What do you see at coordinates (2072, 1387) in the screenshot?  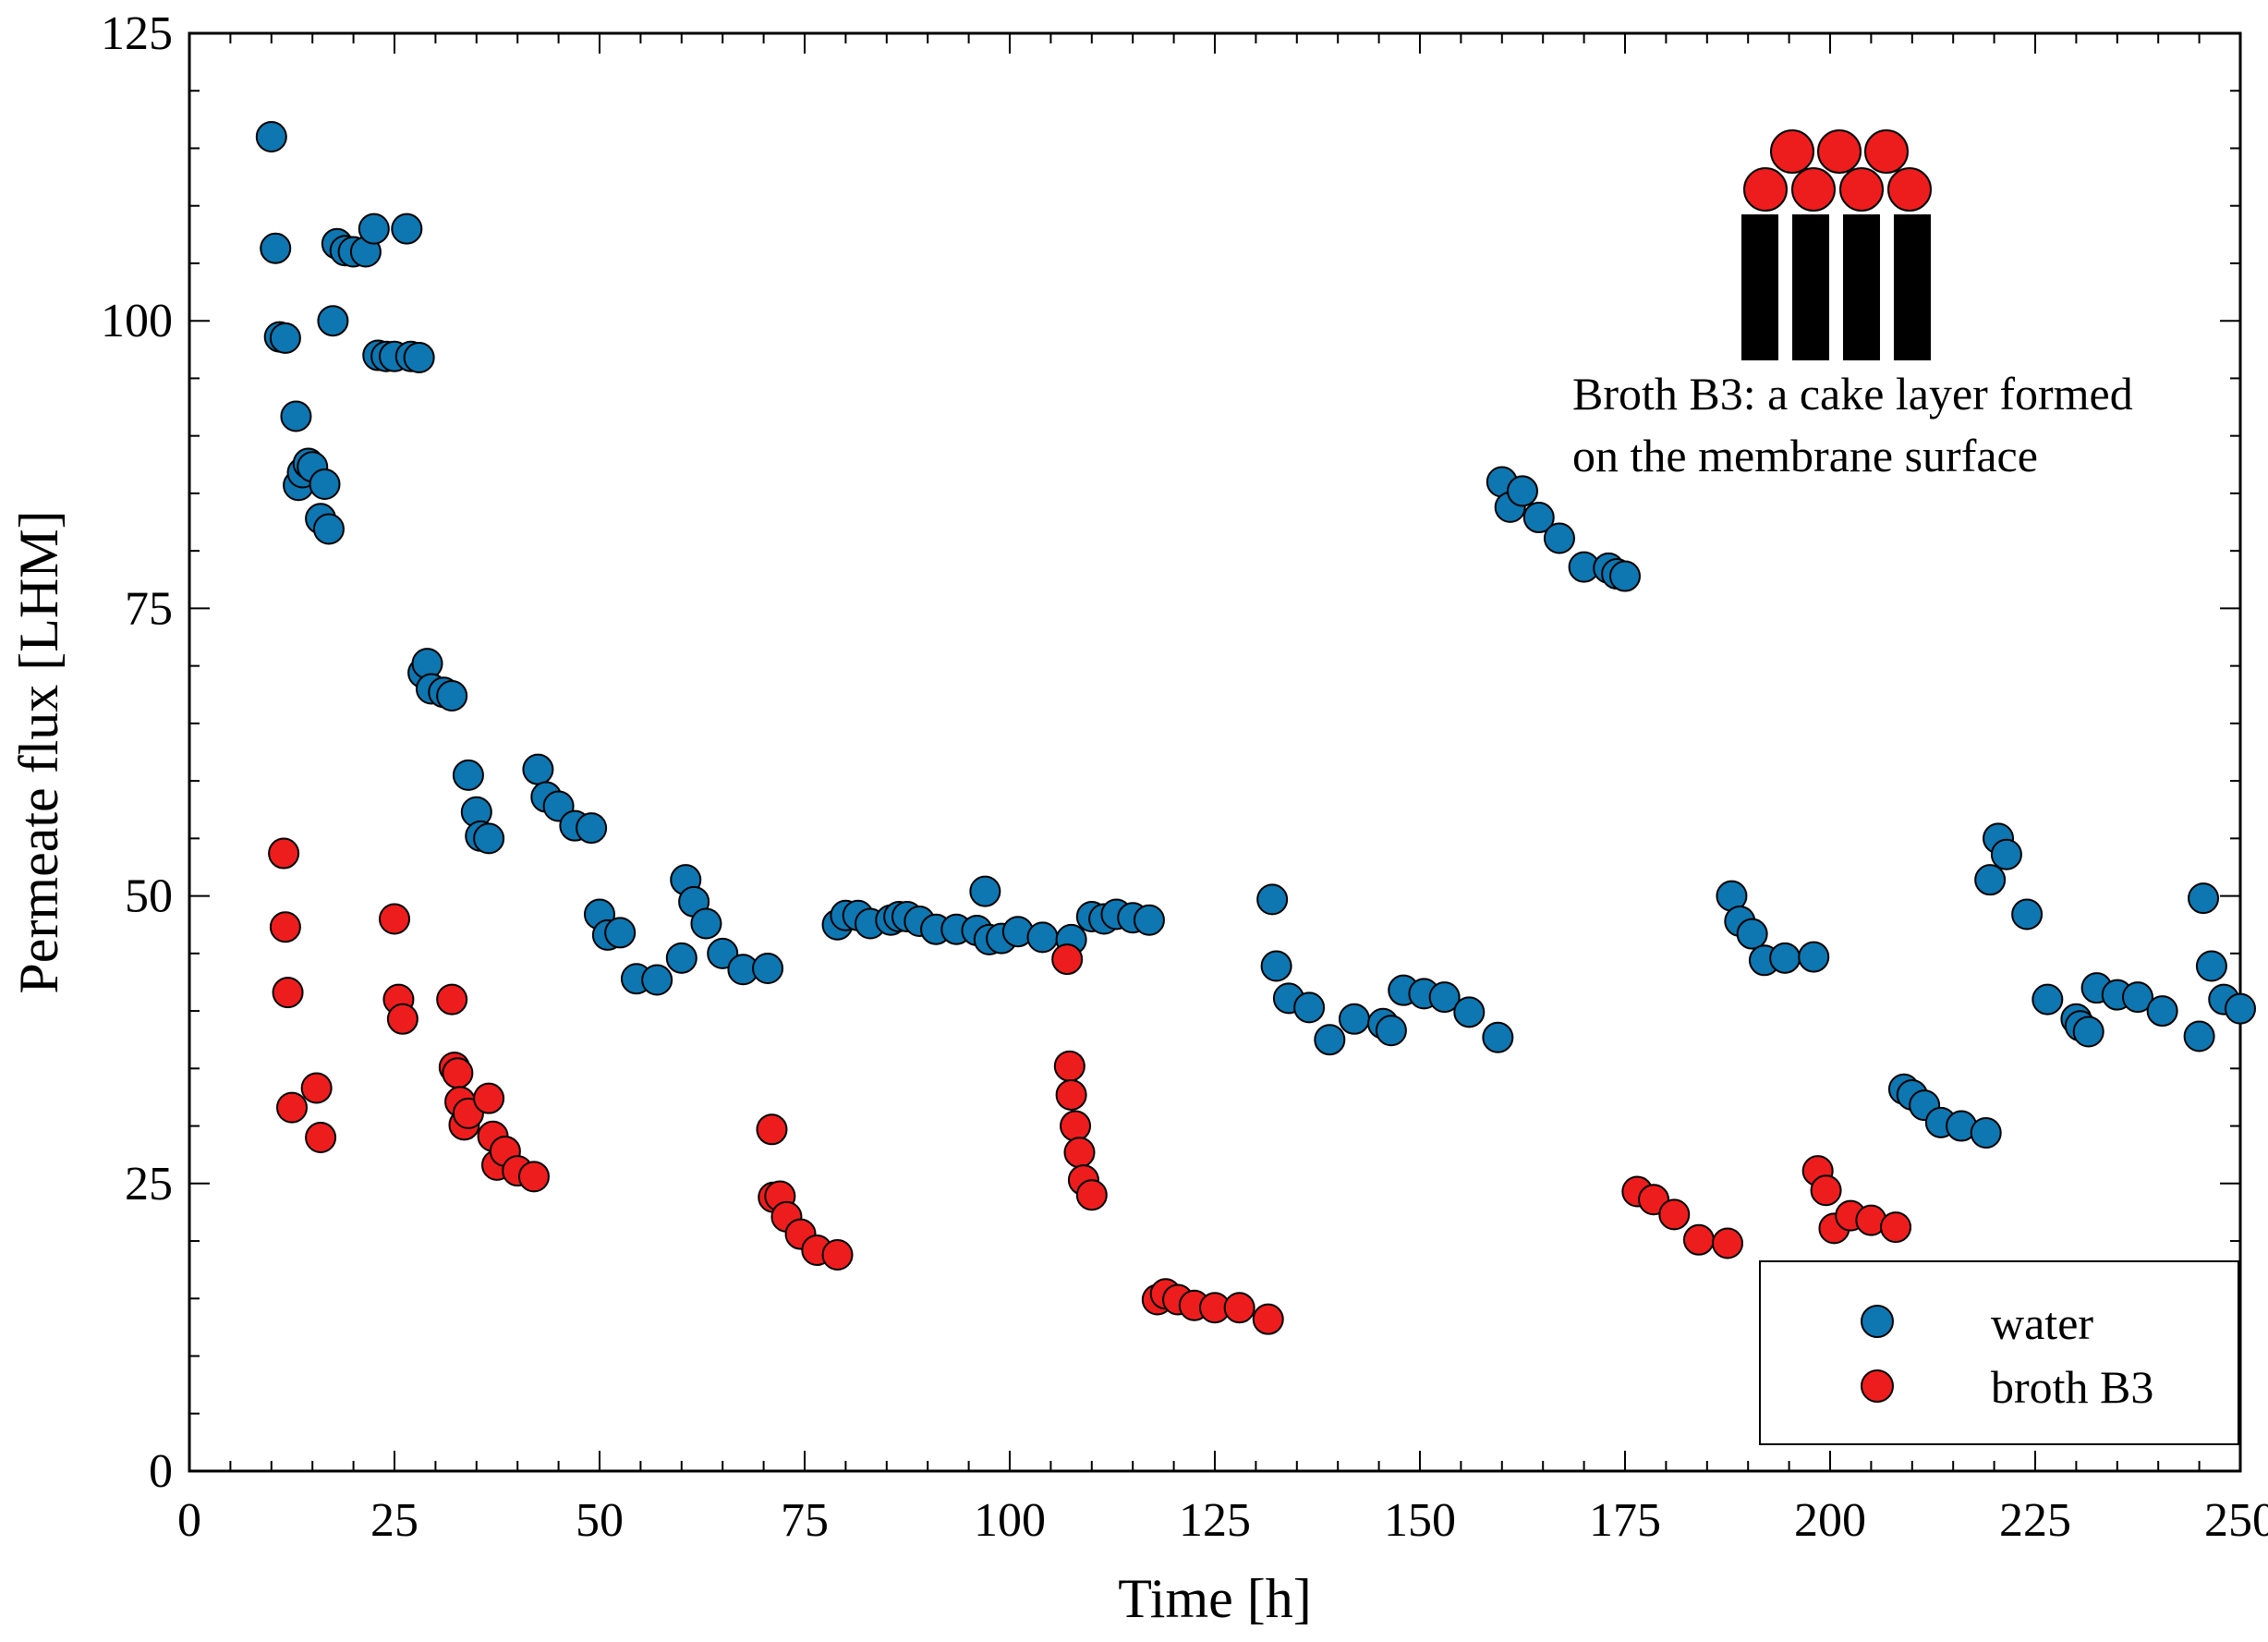 I see `legend-label-broth-b3: broth B3` at bounding box center [2072, 1387].